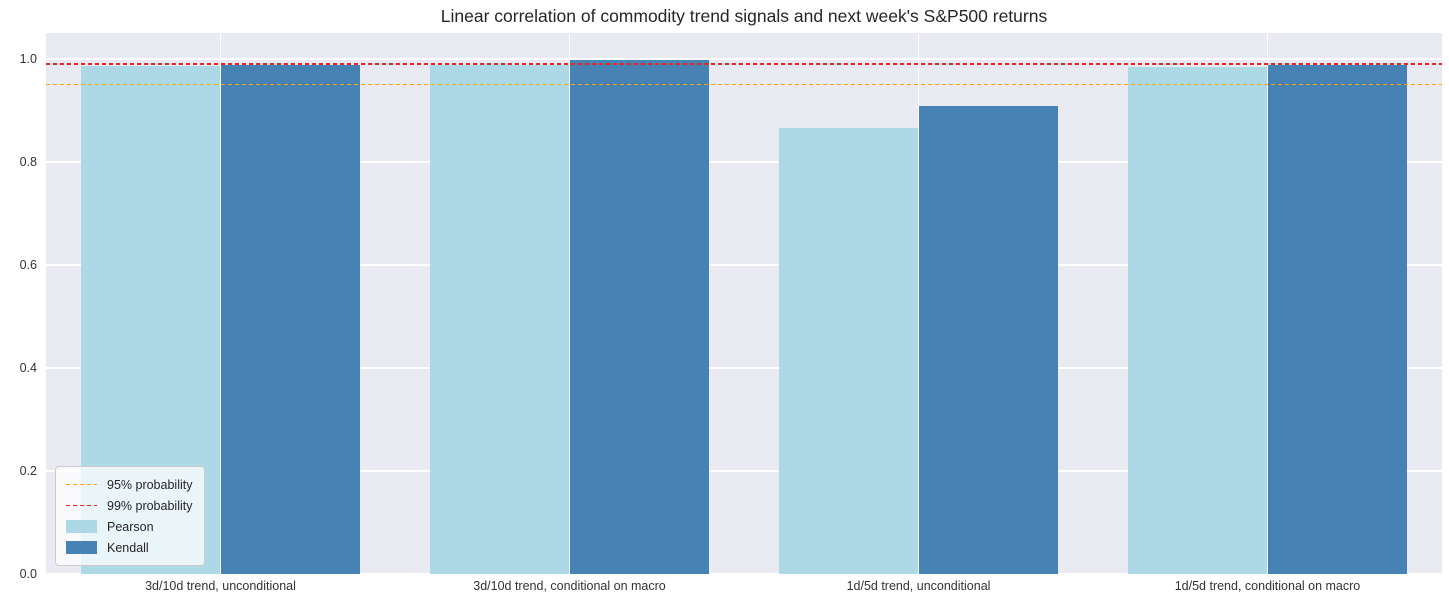 The image size is (1449, 610). Describe the element at coordinates (220, 586) in the screenshot. I see `x-axis-category-label: 3d/10d trend, unconditional` at that location.